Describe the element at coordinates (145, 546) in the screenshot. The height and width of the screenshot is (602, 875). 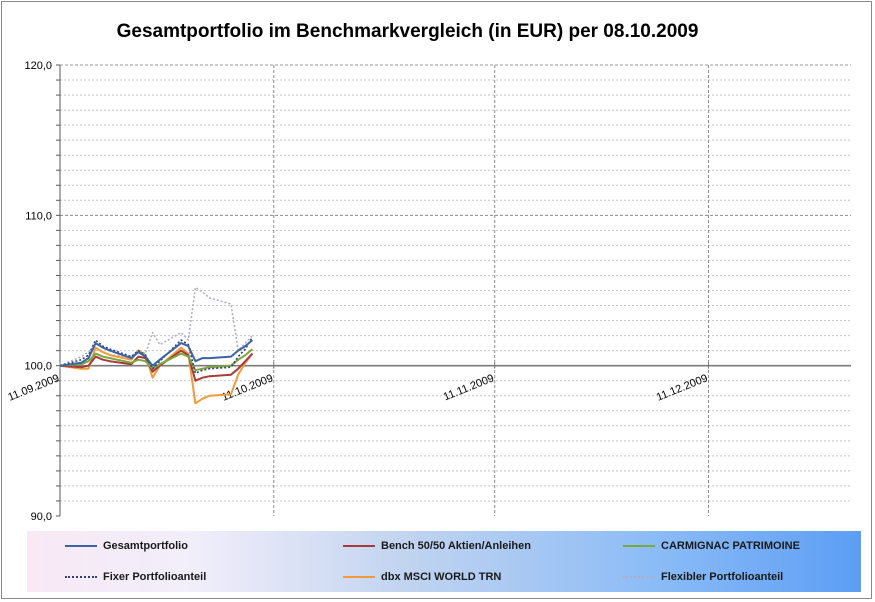
I see `legend-label: Gesamtportfolio` at that location.